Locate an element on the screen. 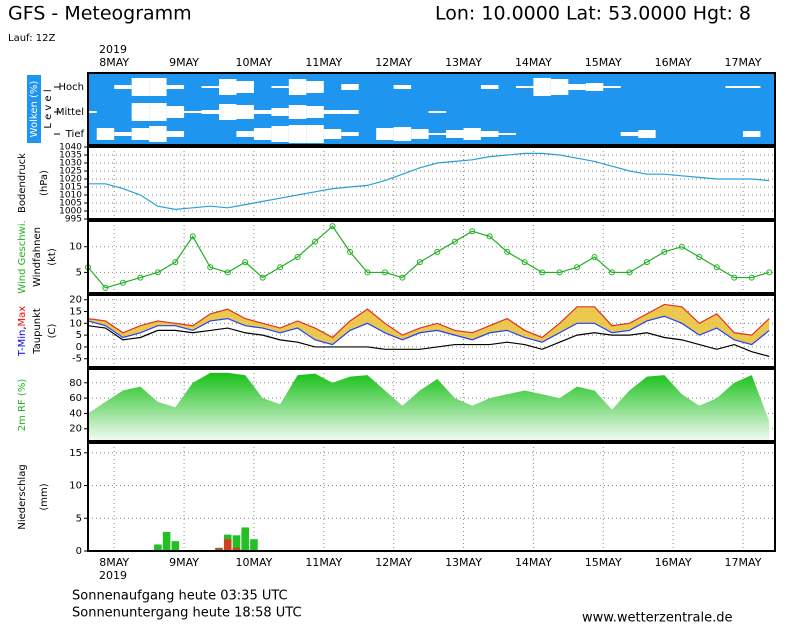 This screenshot has width=800, height=625. y-tick-label: 995 is located at coordinates (73, 220).